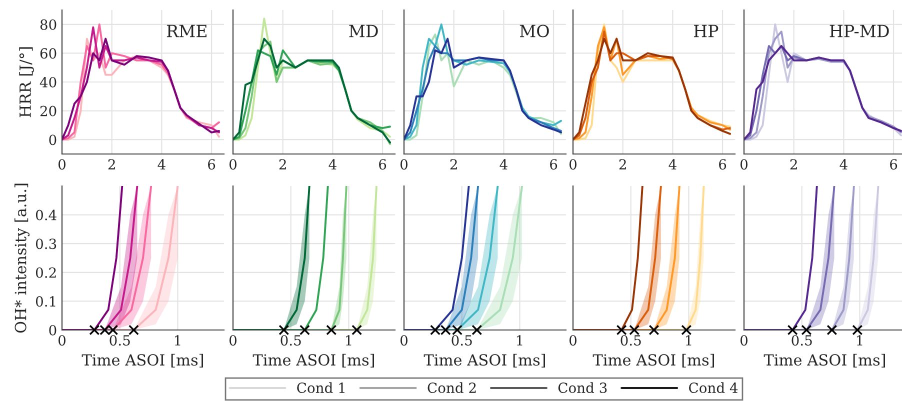  I want to click on y-tick-label: 40, so click(48, 82).